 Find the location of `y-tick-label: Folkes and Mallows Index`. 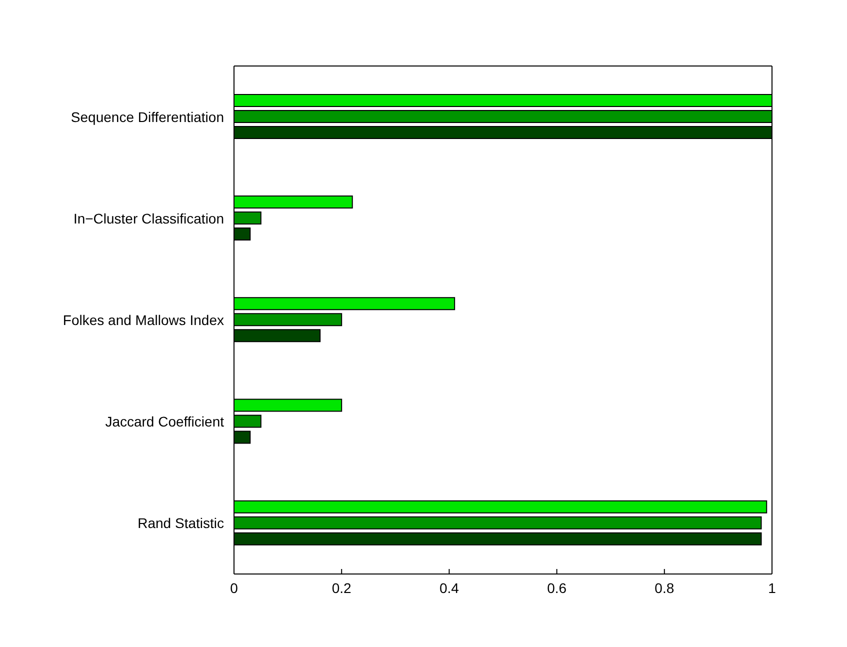

y-tick-label: Folkes and Mallows Index is located at coordinates (143, 320).